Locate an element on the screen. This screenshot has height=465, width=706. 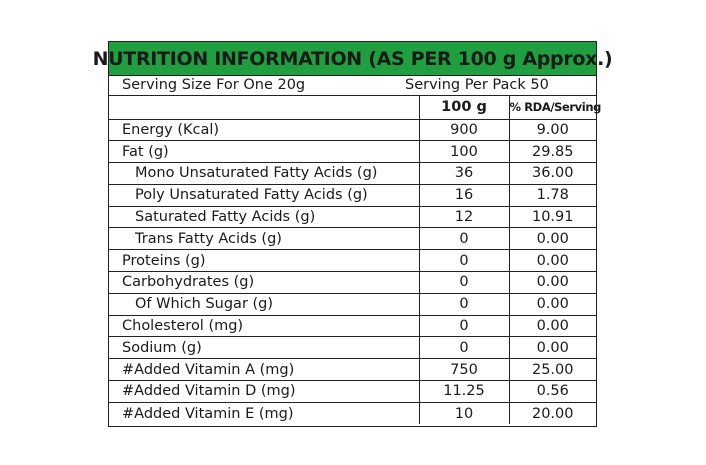
header-per-100g: 100 g is located at coordinates (464, 107).